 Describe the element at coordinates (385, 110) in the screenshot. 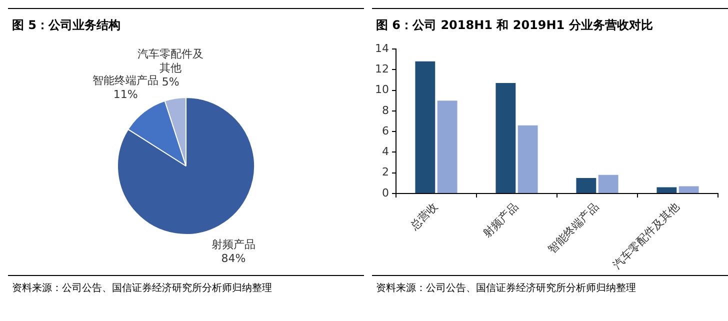

I see `y-tick-label: 8` at that location.